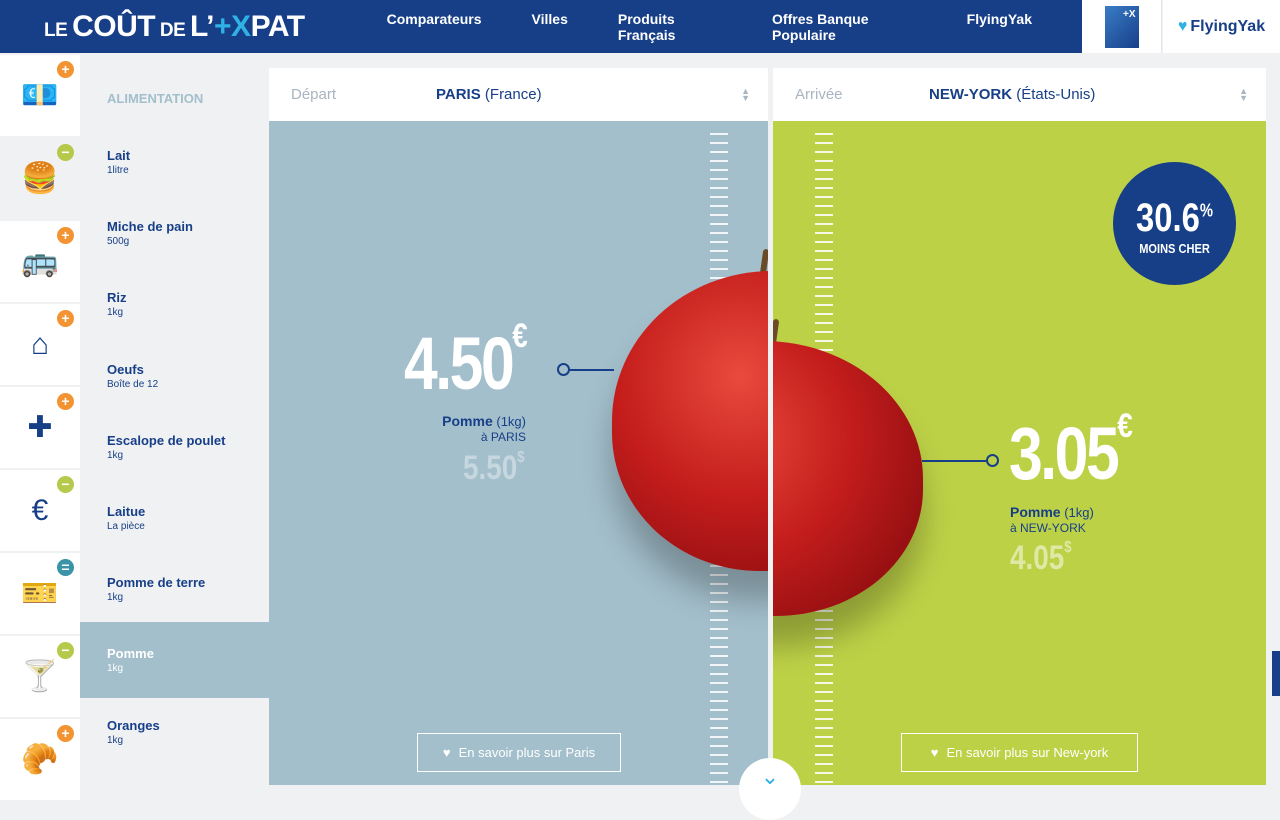  Describe the element at coordinates (519, 752) in the screenshot. I see `learn-more-paris-button: ♥ En savoir plus sur Paris` at that location.